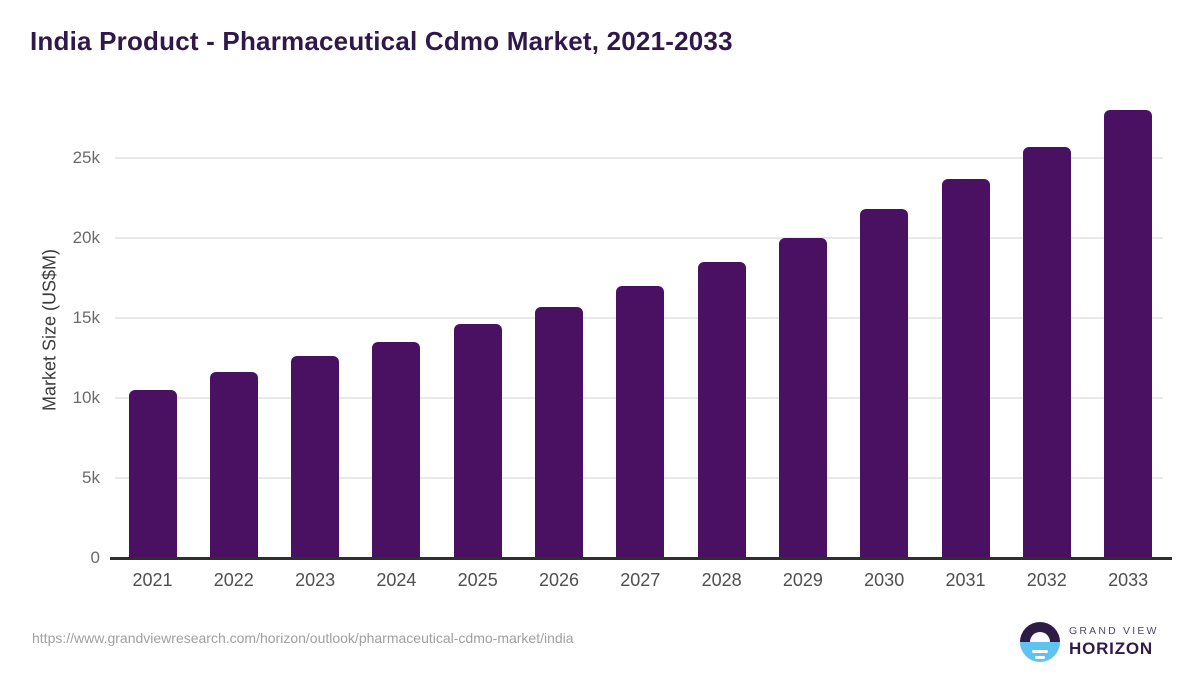 The image size is (1200, 675). I want to click on x-tick-label-2023: 2023, so click(315, 580).